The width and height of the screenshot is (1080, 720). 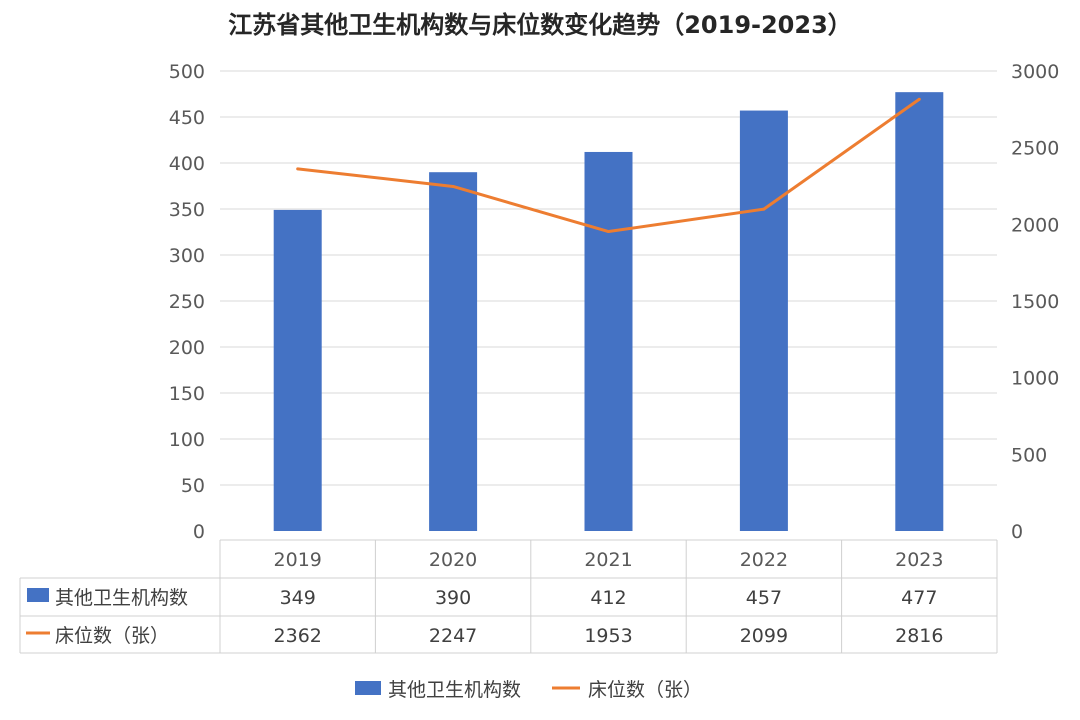 I want to click on legend: 其他卫生机构数 床位数（张）, so click(x=528, y=690).